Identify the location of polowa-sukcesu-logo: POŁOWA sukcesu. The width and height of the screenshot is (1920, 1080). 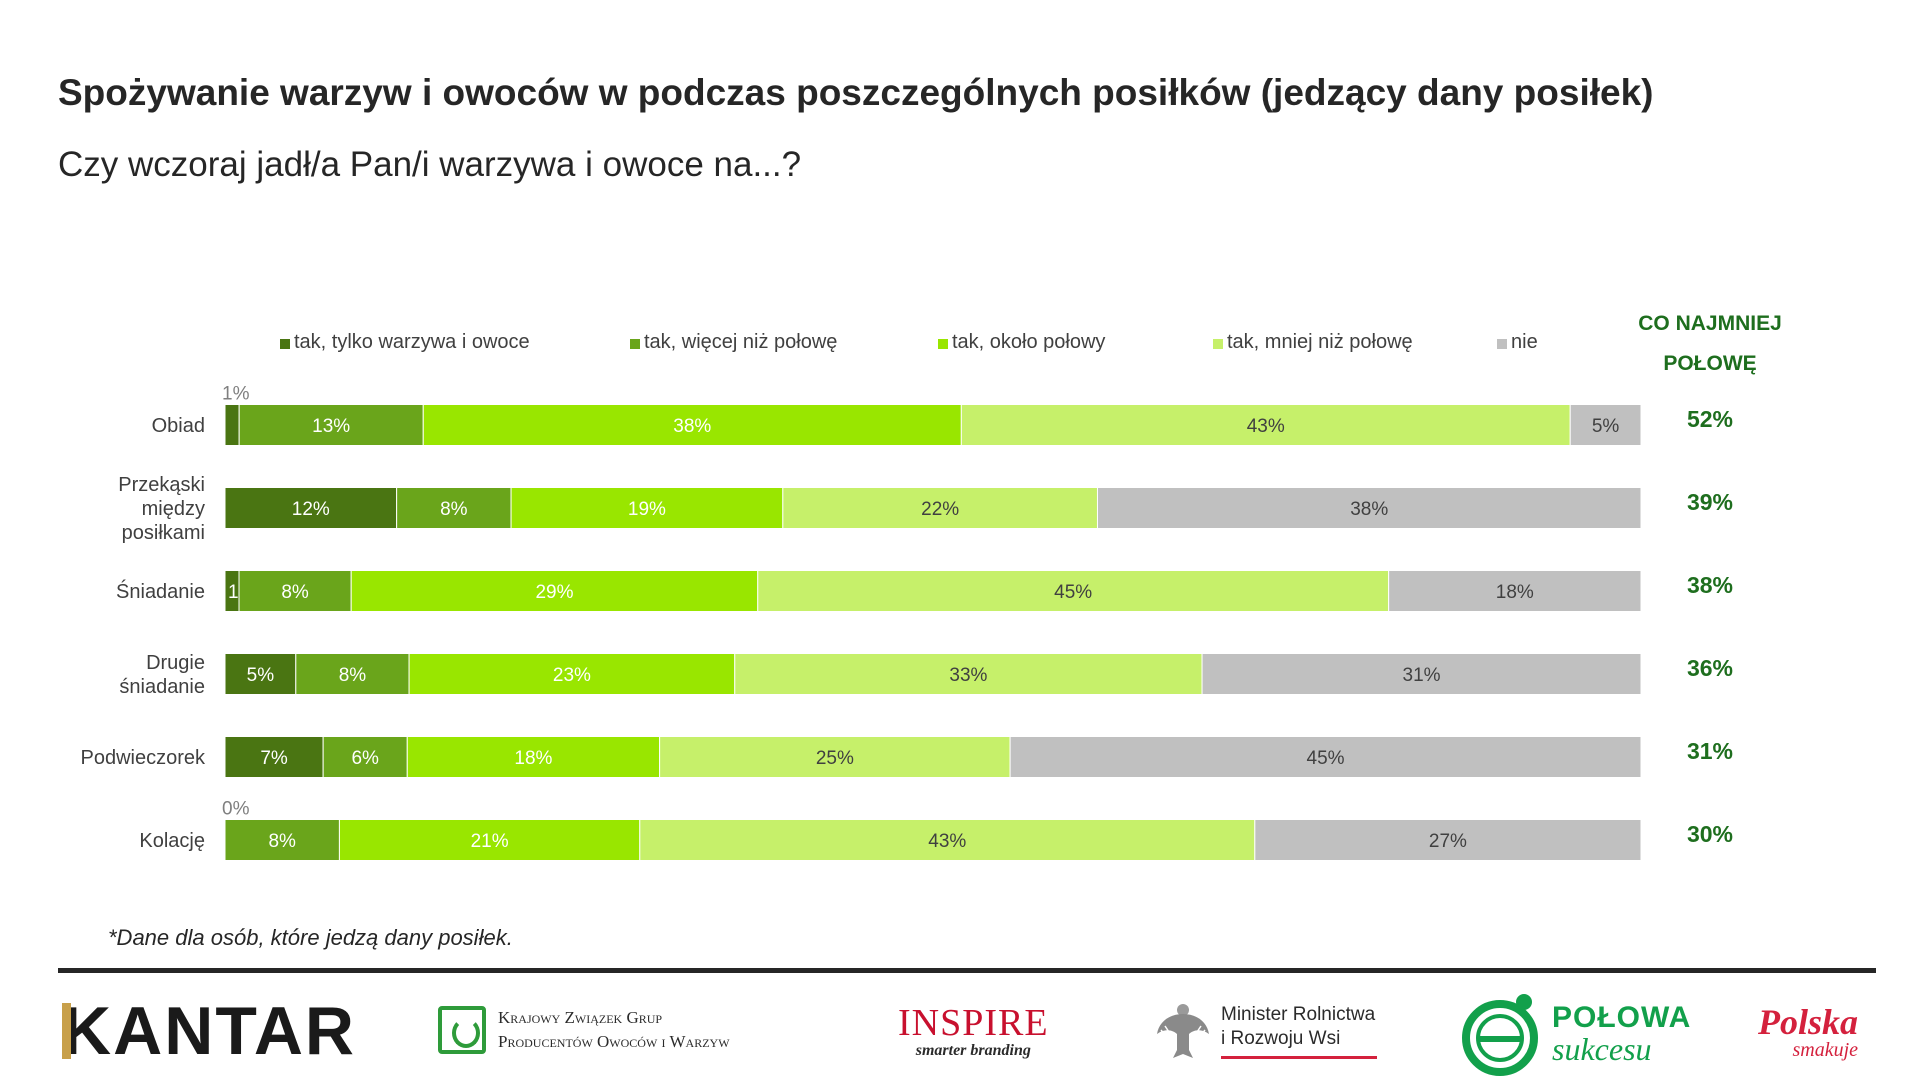
(1574, 1034).